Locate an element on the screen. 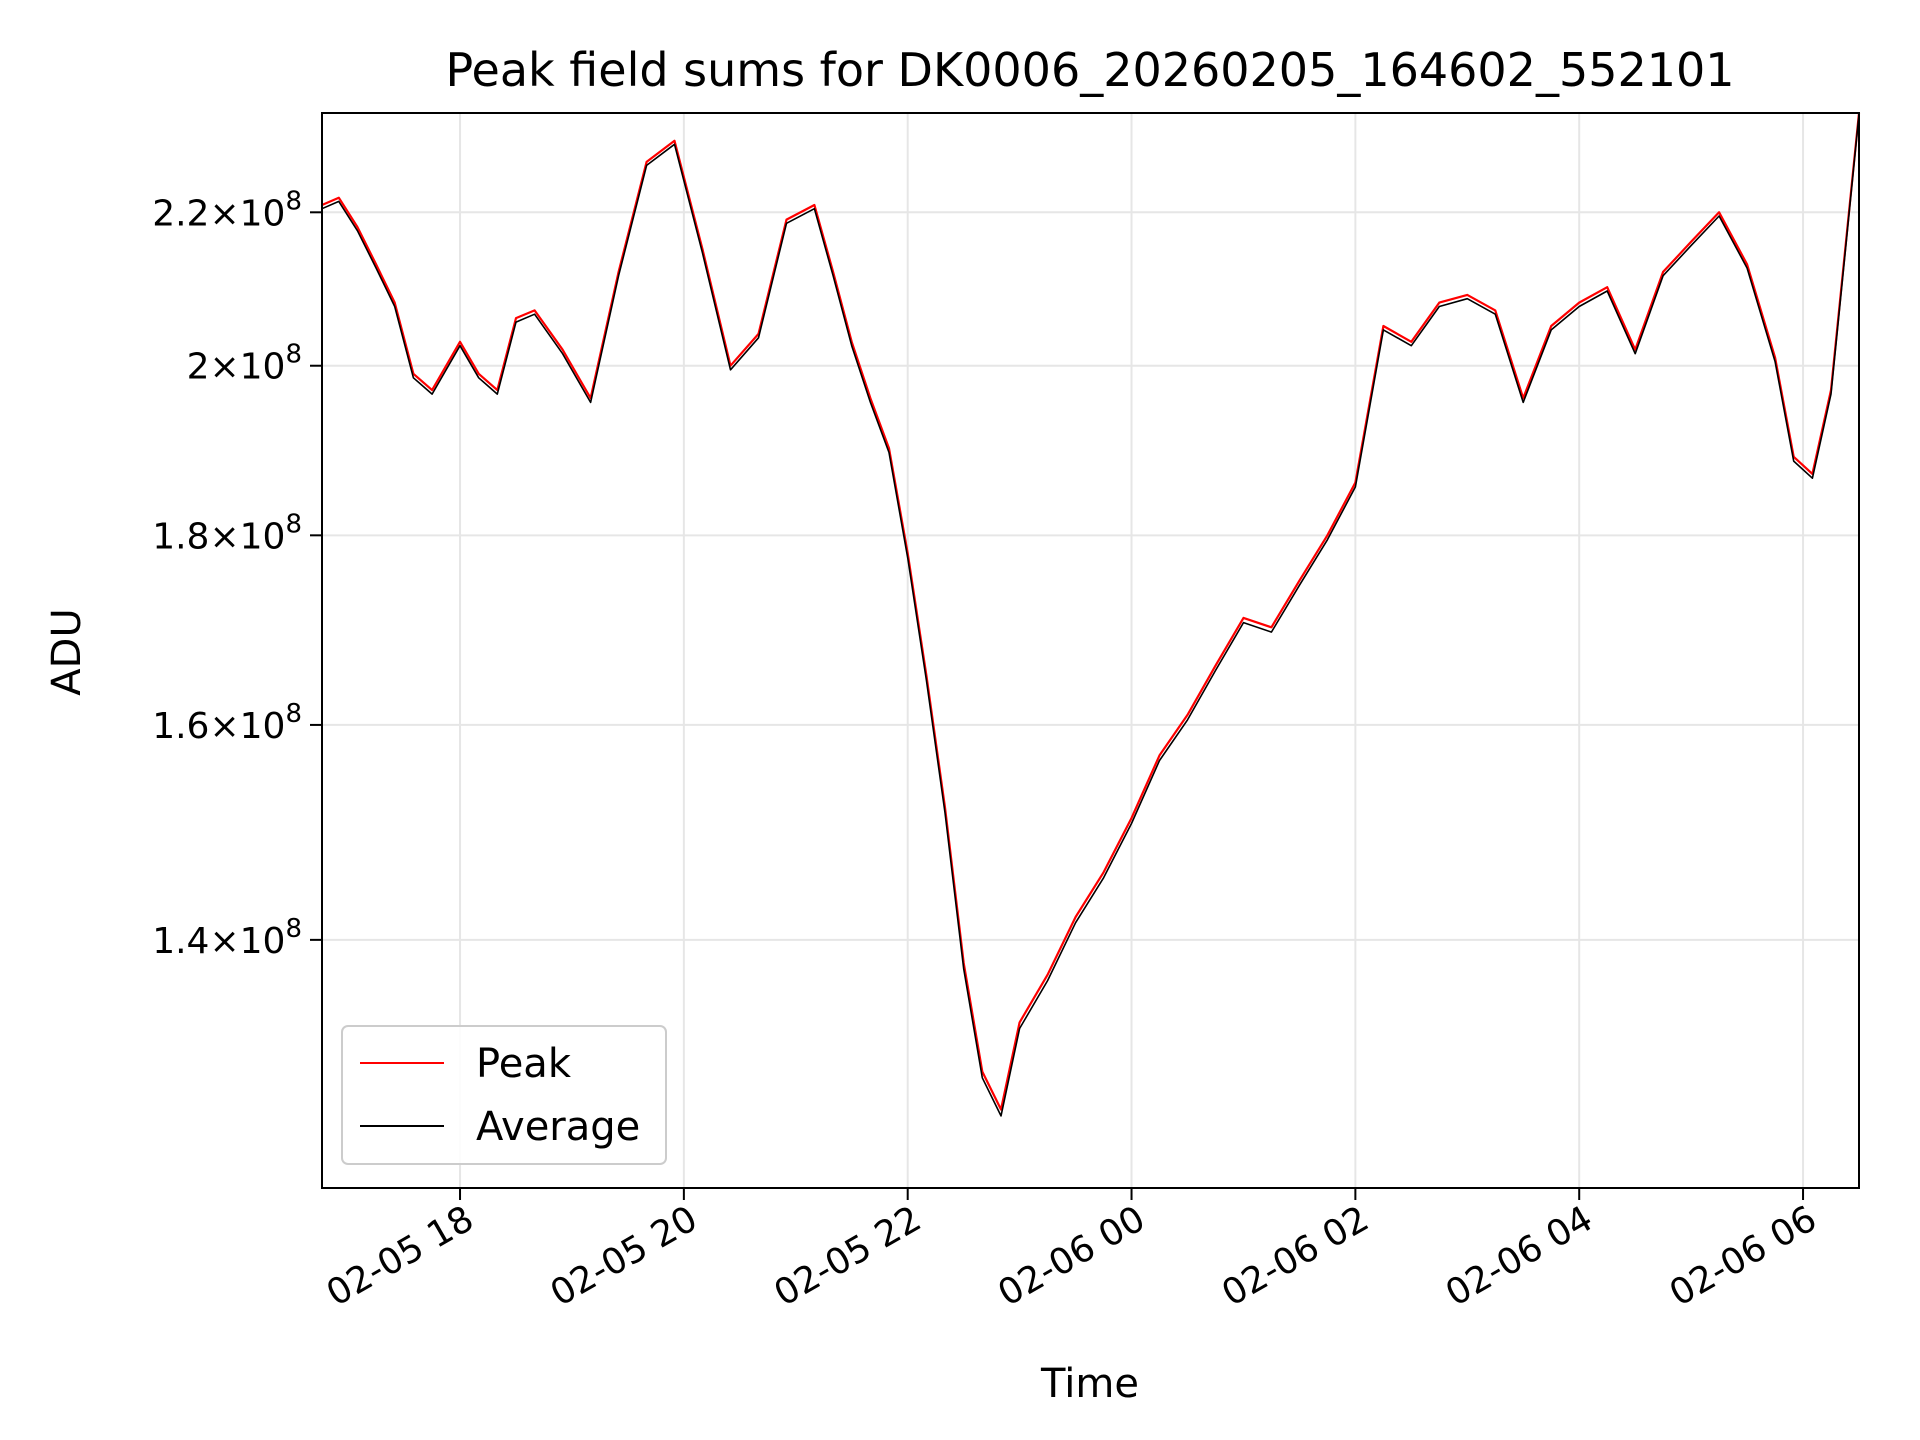 This screenshot has height=1440, width=1920. y-tick-label: 1.6×10⁸ is located at coordinates (227, 723).